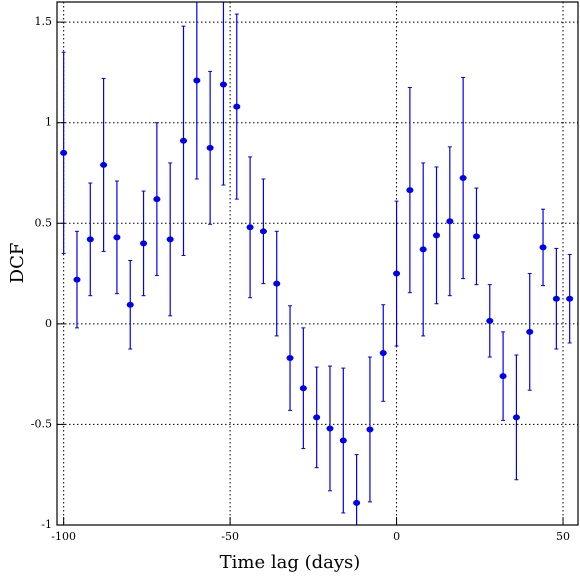  What do you see at coordinates (63, 536) in the screenshot?
I see `x-tick-label: -100` at bounding box center [63, 536].